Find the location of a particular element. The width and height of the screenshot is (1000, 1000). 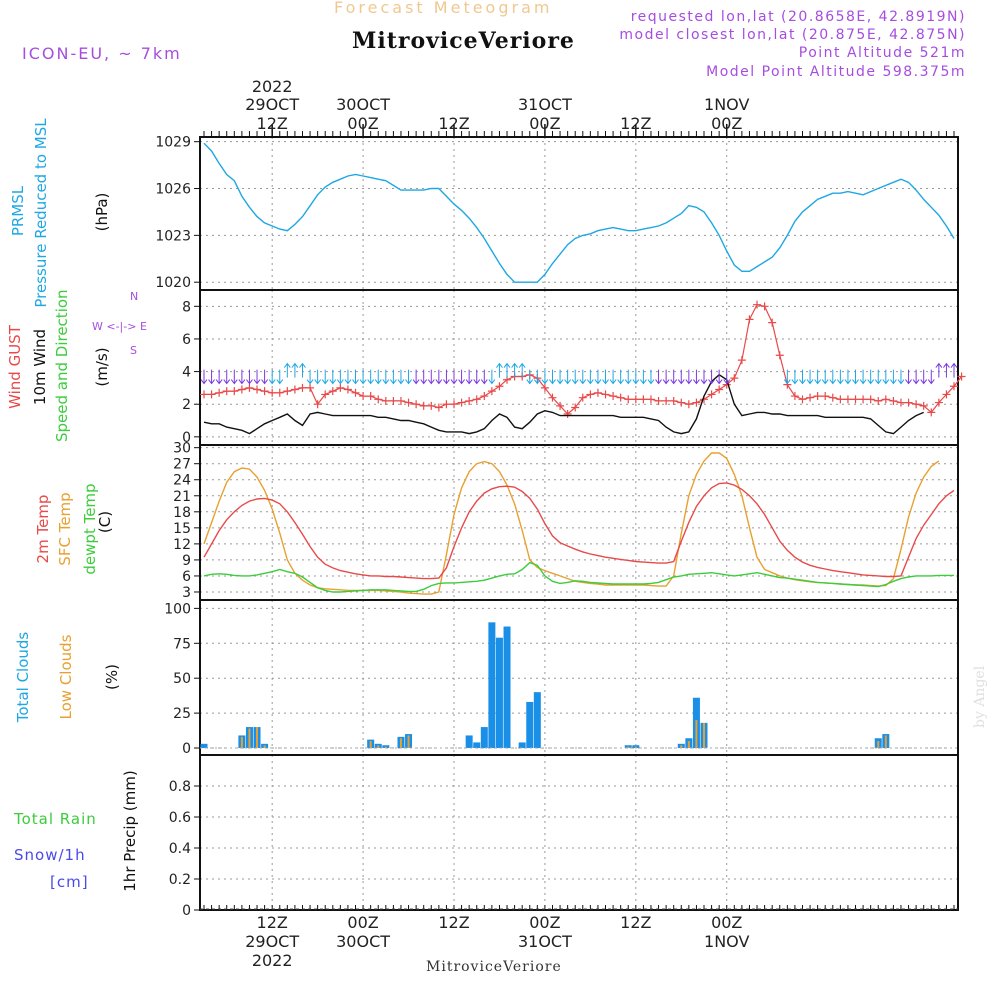

y-tick-label: 1029 is located at coordinates (173, 143).